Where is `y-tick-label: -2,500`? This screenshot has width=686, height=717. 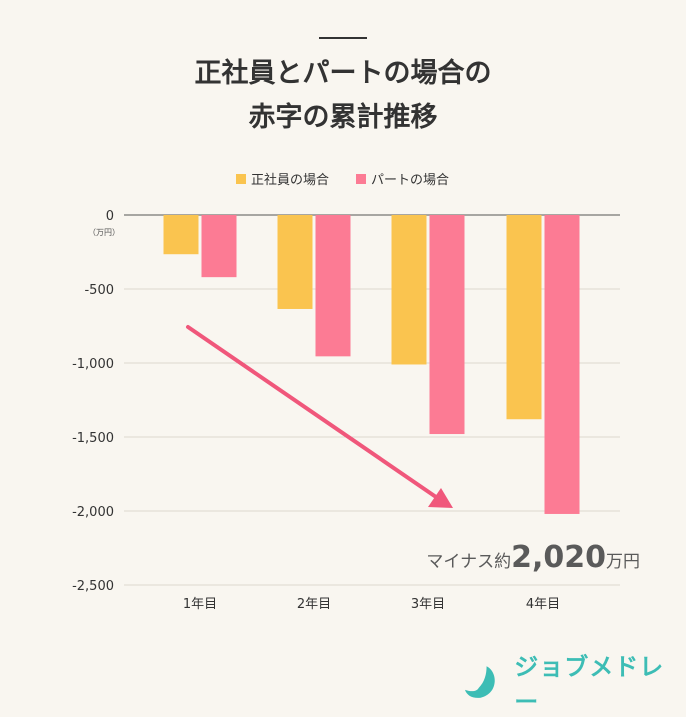
y-tick-label: -2,500 is located at coordinates (93, 586).